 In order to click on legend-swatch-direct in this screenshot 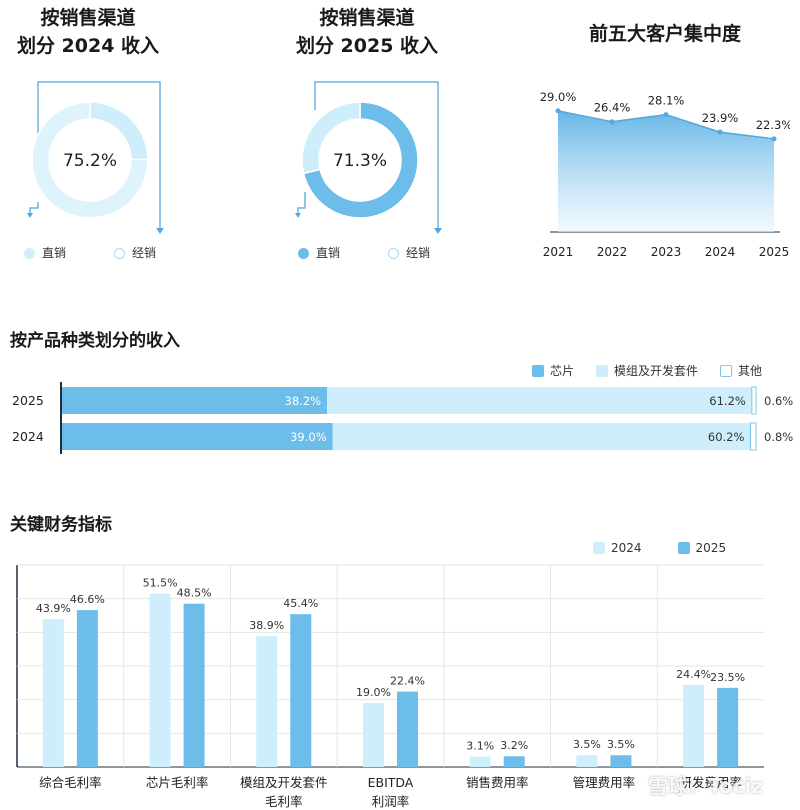, I will do `click(29, 253)`.